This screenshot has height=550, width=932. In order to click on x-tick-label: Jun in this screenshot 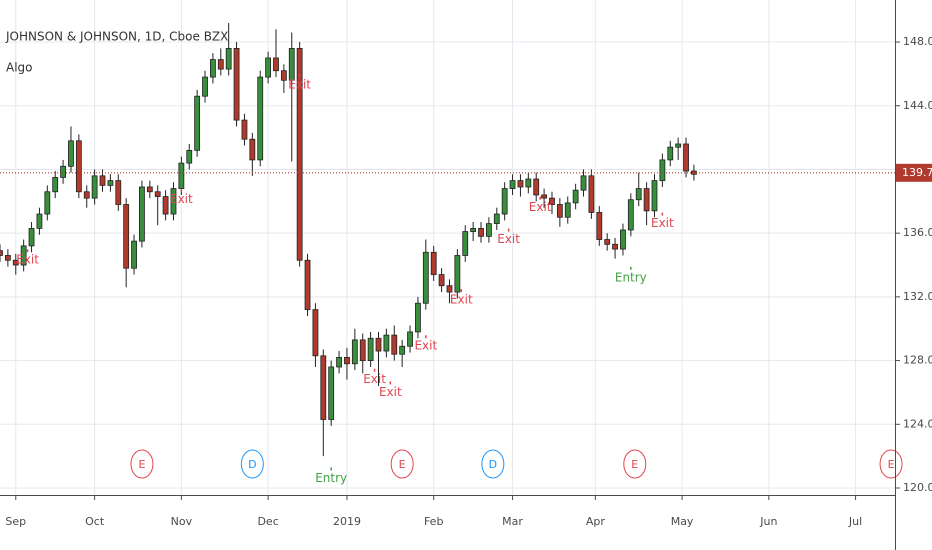, I will do `click(768, 521)`.